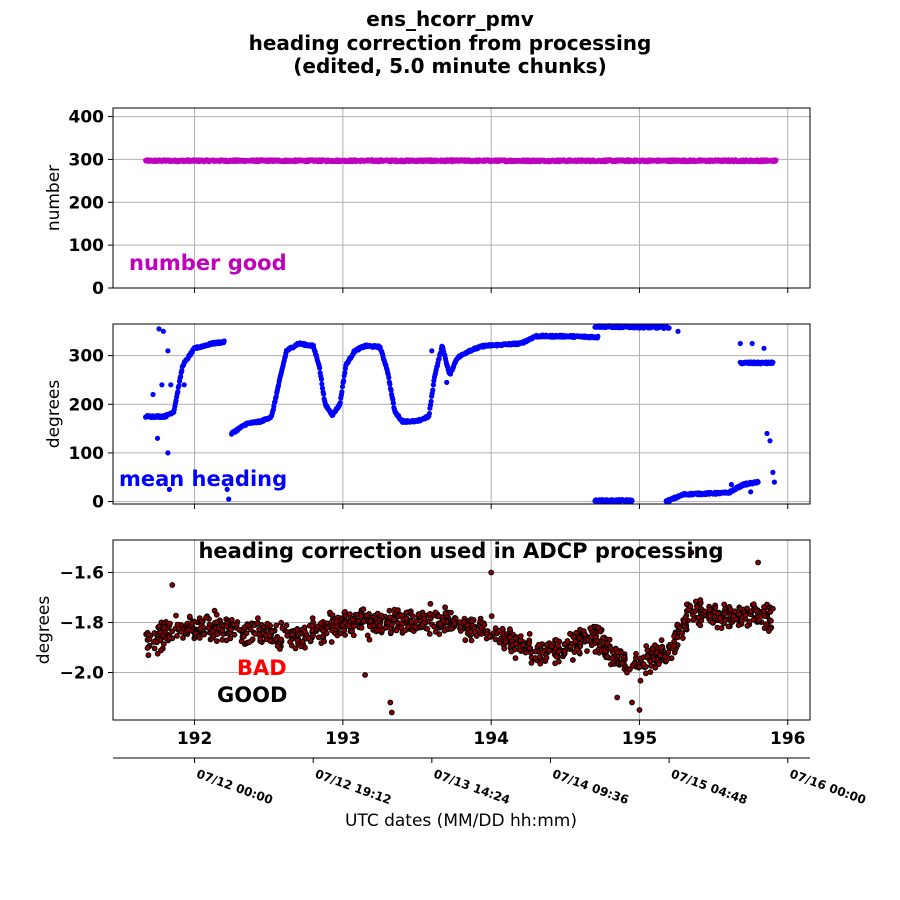  I want to click on y-tick-label: 300, so click(87, 357).